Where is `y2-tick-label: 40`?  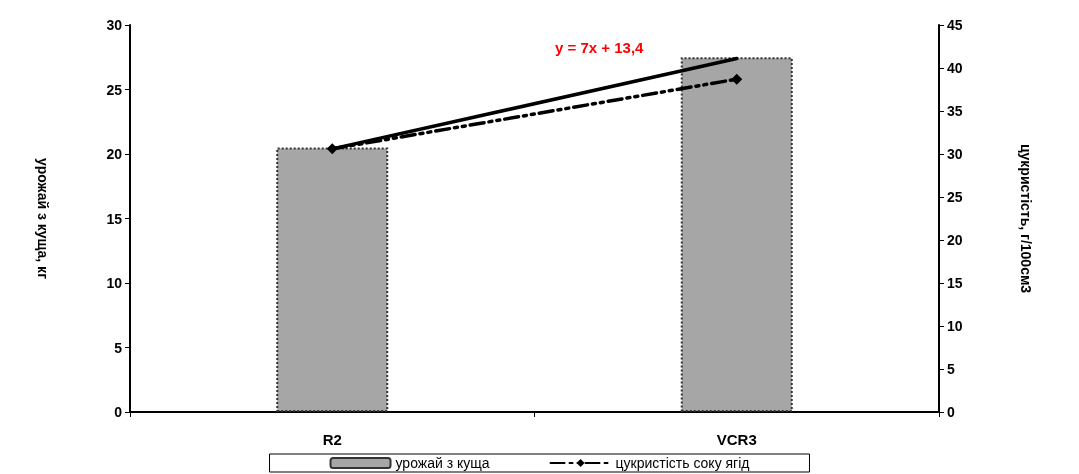
y2-tick-label: 40 is located at coordinates (955, 68).